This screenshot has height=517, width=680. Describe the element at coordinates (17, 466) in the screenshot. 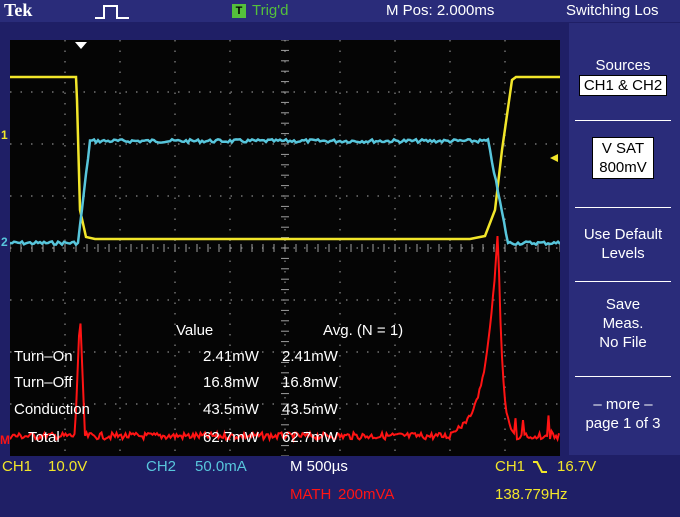

I see `ch1-label: CH1` at that location.